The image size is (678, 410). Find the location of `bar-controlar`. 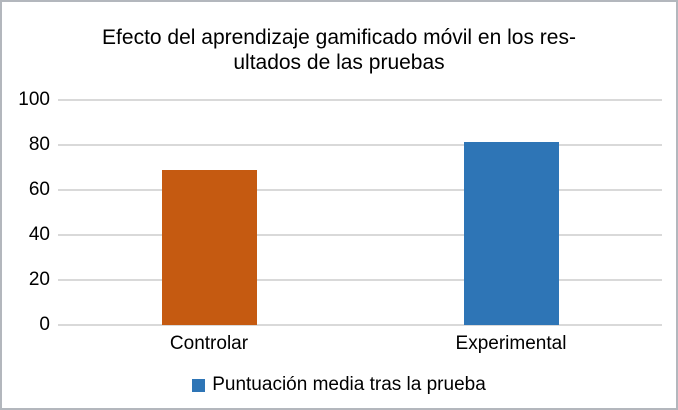

bar-controlar is located at coordinates (209, 247).